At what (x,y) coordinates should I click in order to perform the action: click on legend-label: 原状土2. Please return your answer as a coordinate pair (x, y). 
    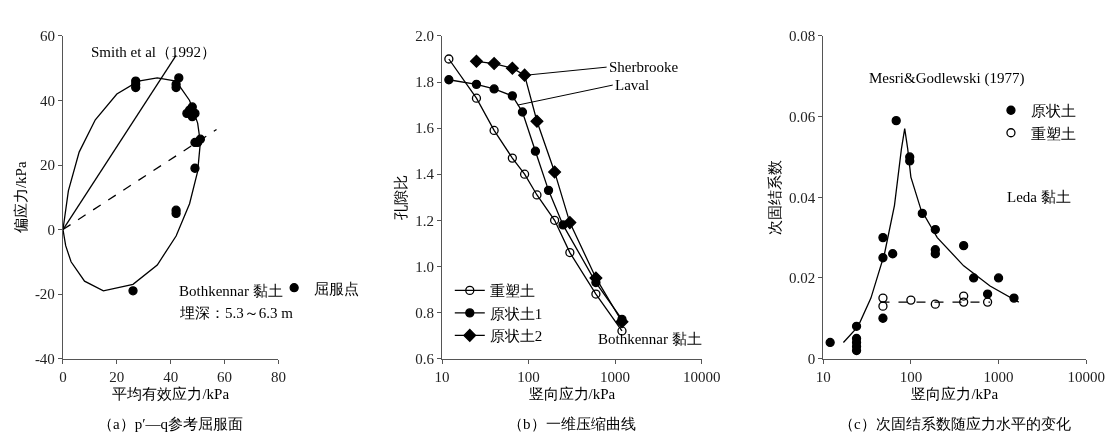
    Looking at the image, I should click on (516, 336).